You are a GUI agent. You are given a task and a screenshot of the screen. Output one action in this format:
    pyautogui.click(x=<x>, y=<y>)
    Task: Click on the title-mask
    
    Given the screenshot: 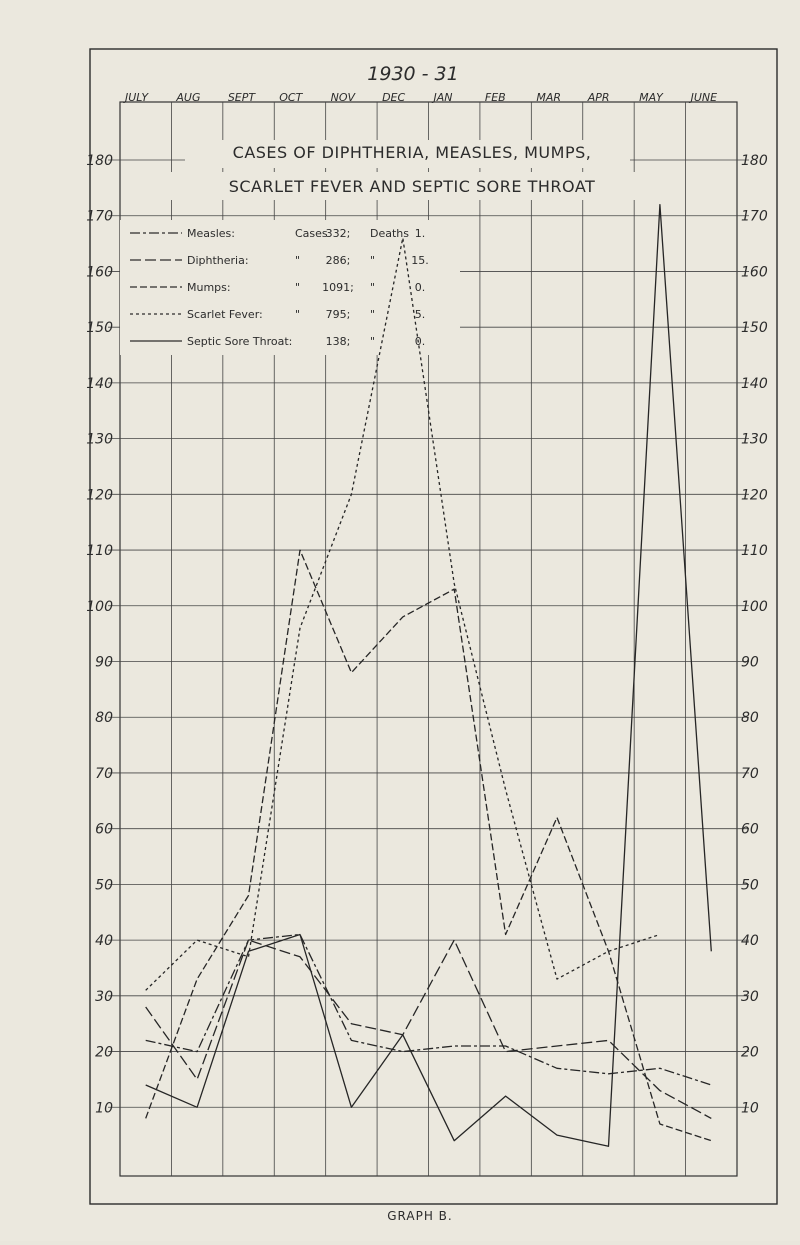 What is the action you would take?
    pyautogui.click(x=407, y=154)
    